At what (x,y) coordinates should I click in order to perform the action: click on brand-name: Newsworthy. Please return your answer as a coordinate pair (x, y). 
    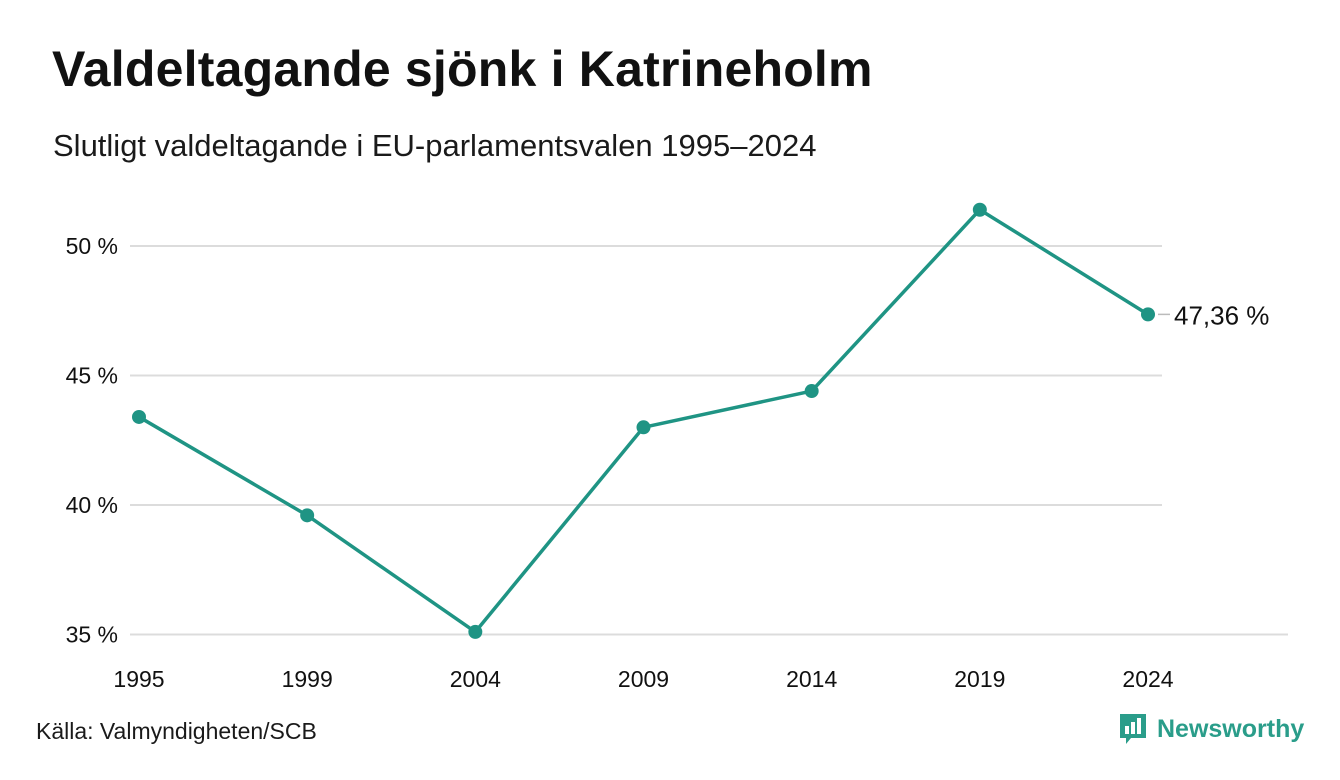
    Looking at the image, I should click on (1231, 728).